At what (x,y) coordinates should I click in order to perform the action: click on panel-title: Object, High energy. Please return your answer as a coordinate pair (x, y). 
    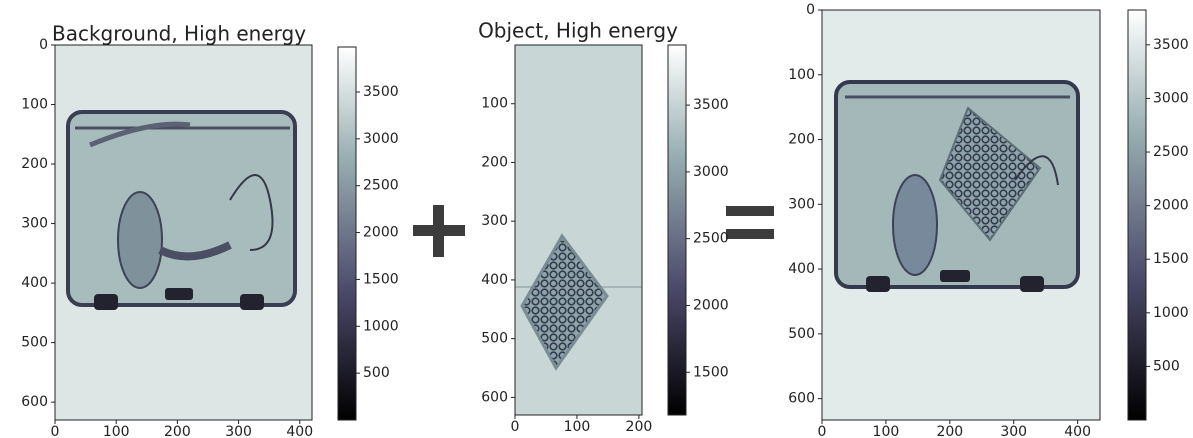
    Looking at the image, I should click on (578, 31).